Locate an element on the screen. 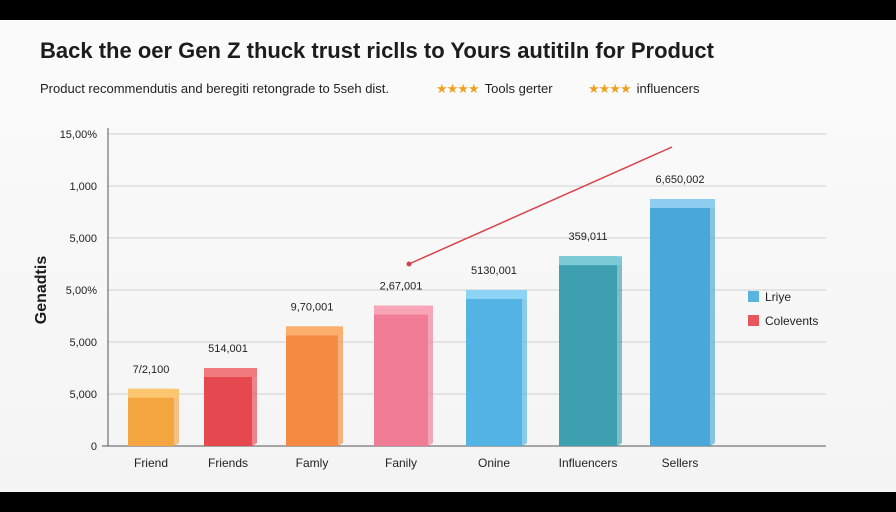  value-label: 7/2,100 is located at coordinates (151, 370).